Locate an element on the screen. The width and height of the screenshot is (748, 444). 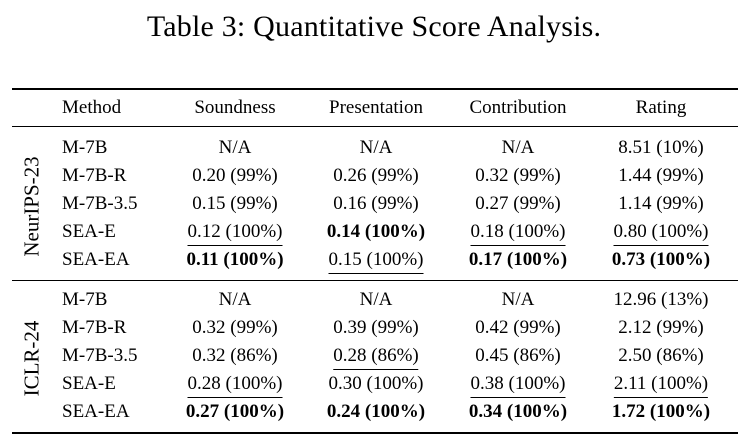
presentation-cell: 0.26 (99%) is located at coordinates (376, 175).